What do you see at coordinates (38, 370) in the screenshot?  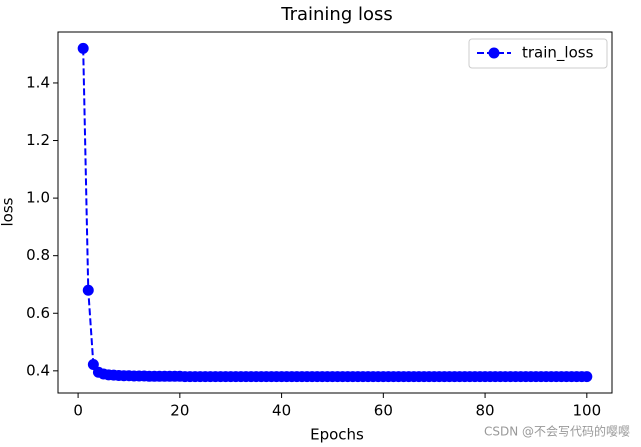 I see `y-tick-label: 0.4` at bounding box center [38, 370].